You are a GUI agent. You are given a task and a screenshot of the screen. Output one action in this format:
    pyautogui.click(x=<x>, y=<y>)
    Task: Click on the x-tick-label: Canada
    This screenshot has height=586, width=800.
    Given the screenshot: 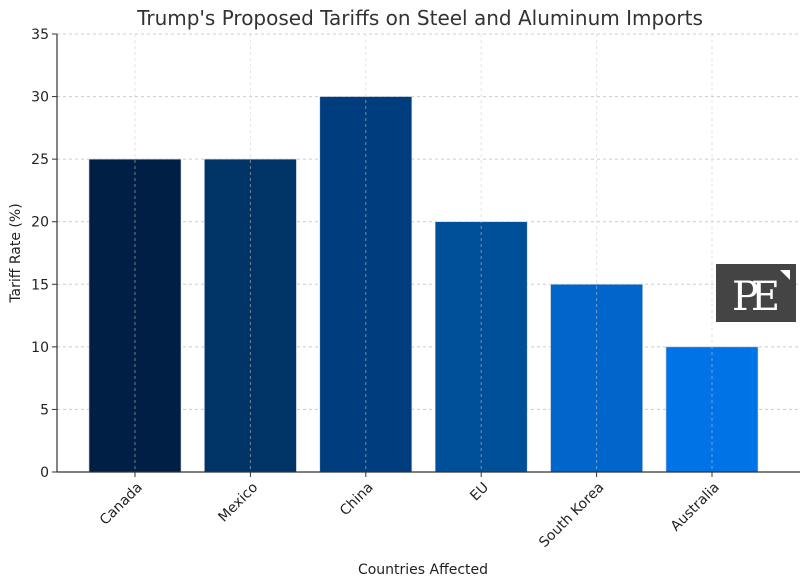 What is the action you would take?
    pyautogui.click(x=121, y=504)
    